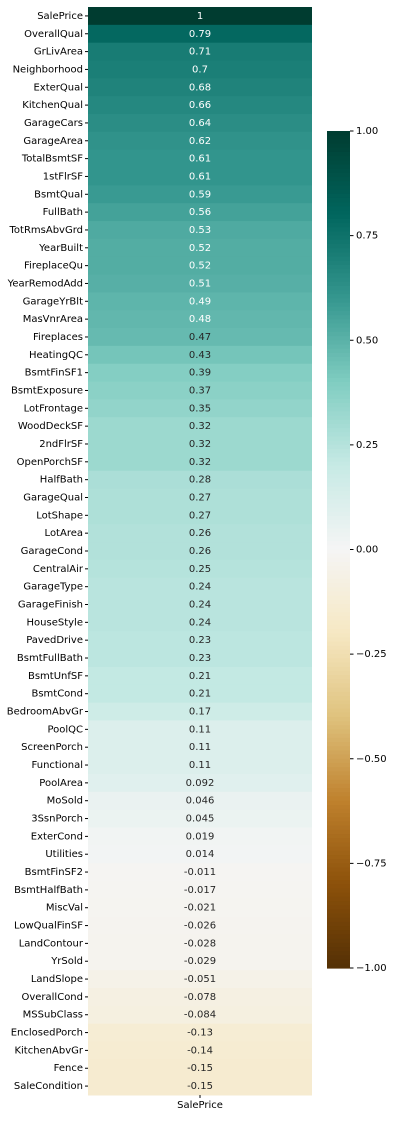  I want to click on cell-label: 0.79, so click(200, 34).